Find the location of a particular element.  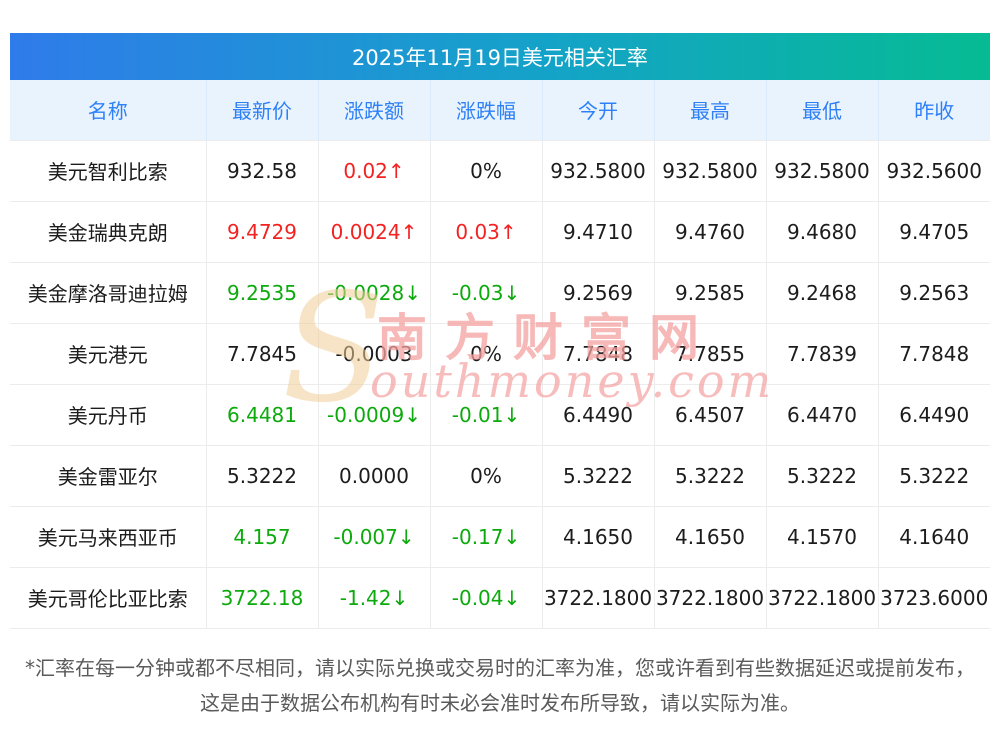

value-cell: 9.4729 is located at coordinates (262, 231).